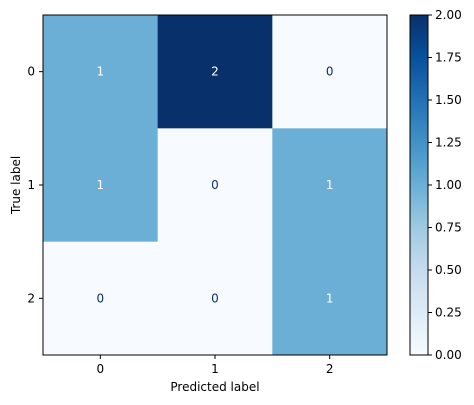 The image size is (474, 405). I want to click on colorbar-tick-label: 1.50, so click(448, 100).